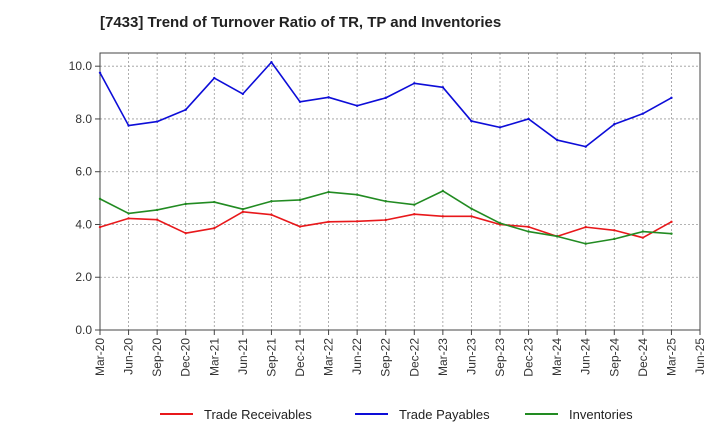  I want to click on y-tick-label: 4.0, so click(83, 224).